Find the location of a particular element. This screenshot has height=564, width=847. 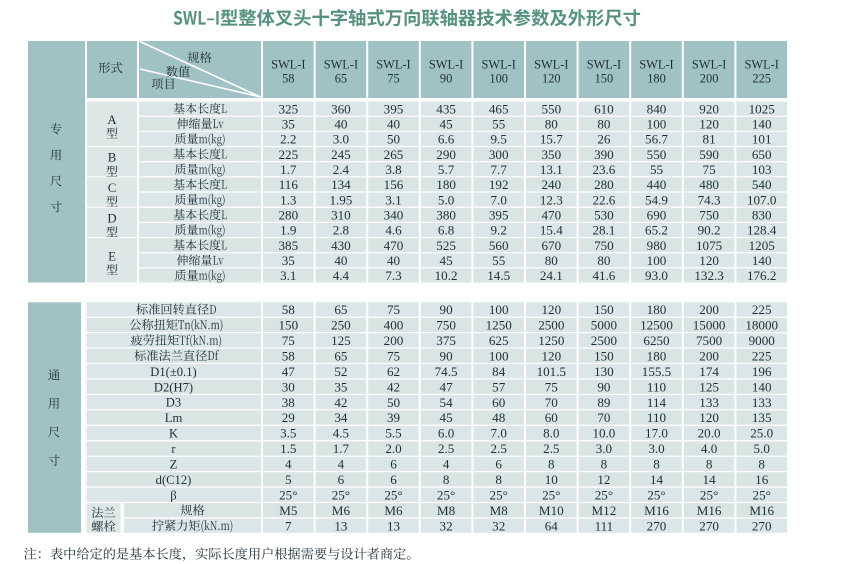

svg-text: 20.0 is located at coordinates (709, 433).